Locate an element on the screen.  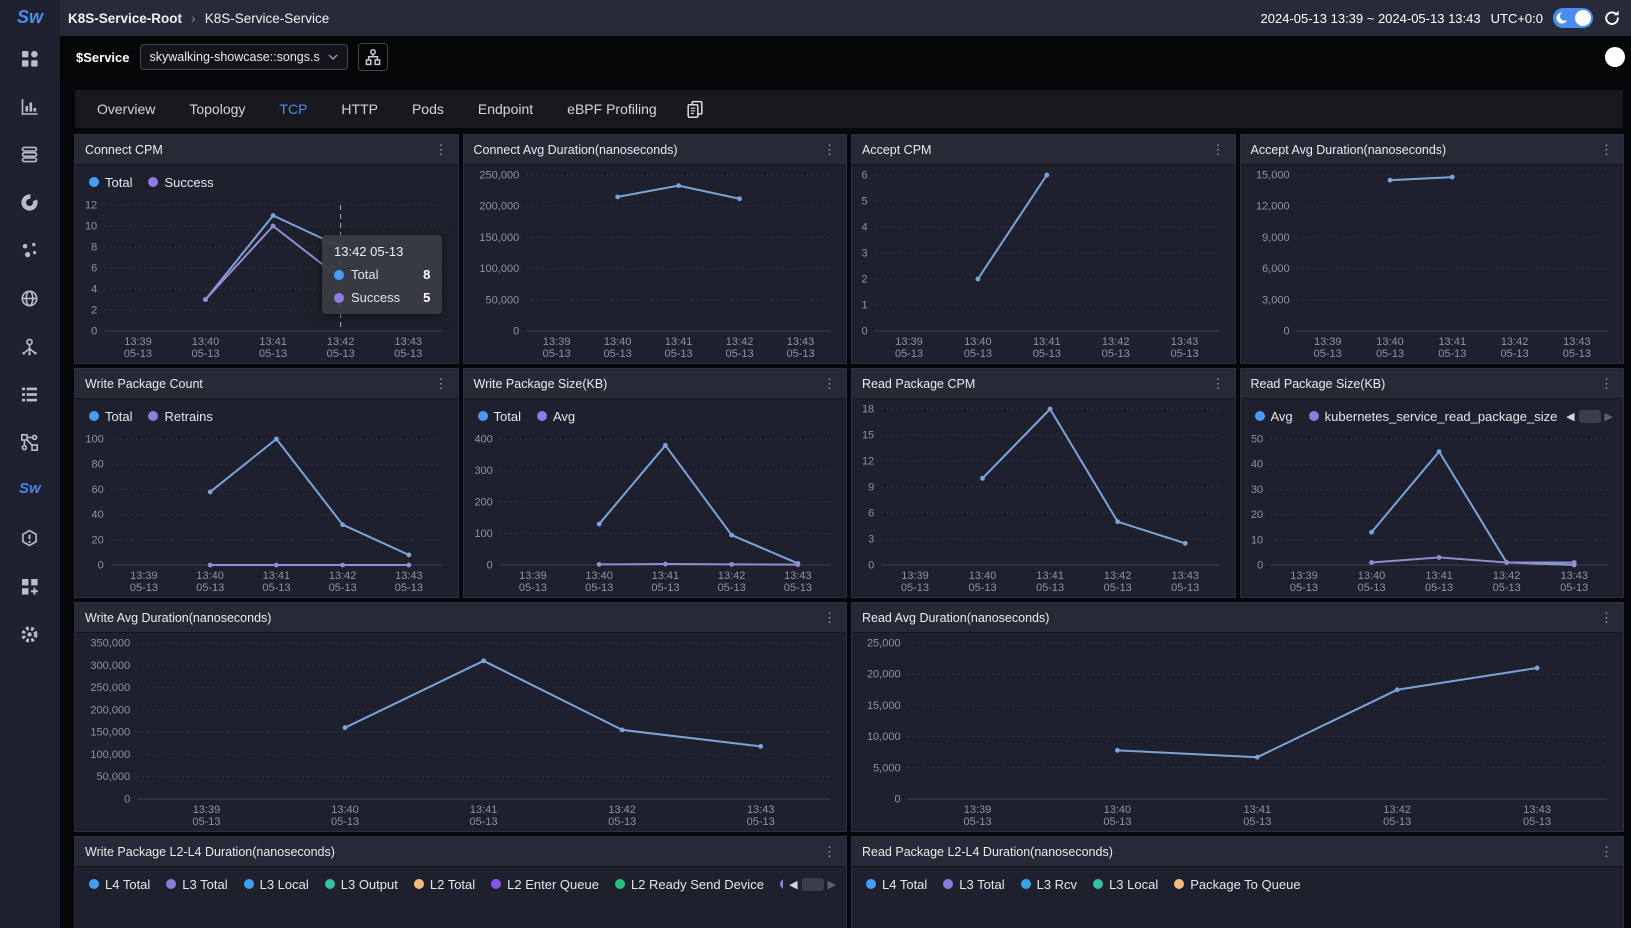
legend-item: L2 Total is located at coordinates (444, 884).